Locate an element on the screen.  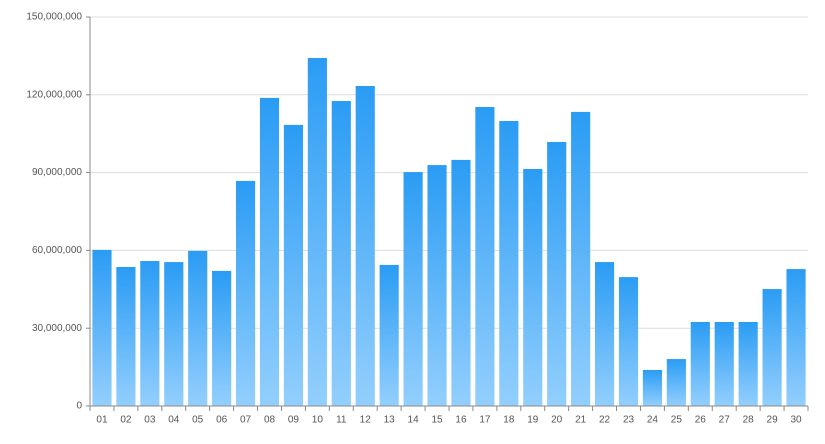
x-tick-label: 21 is located at coordinates (581, 420).